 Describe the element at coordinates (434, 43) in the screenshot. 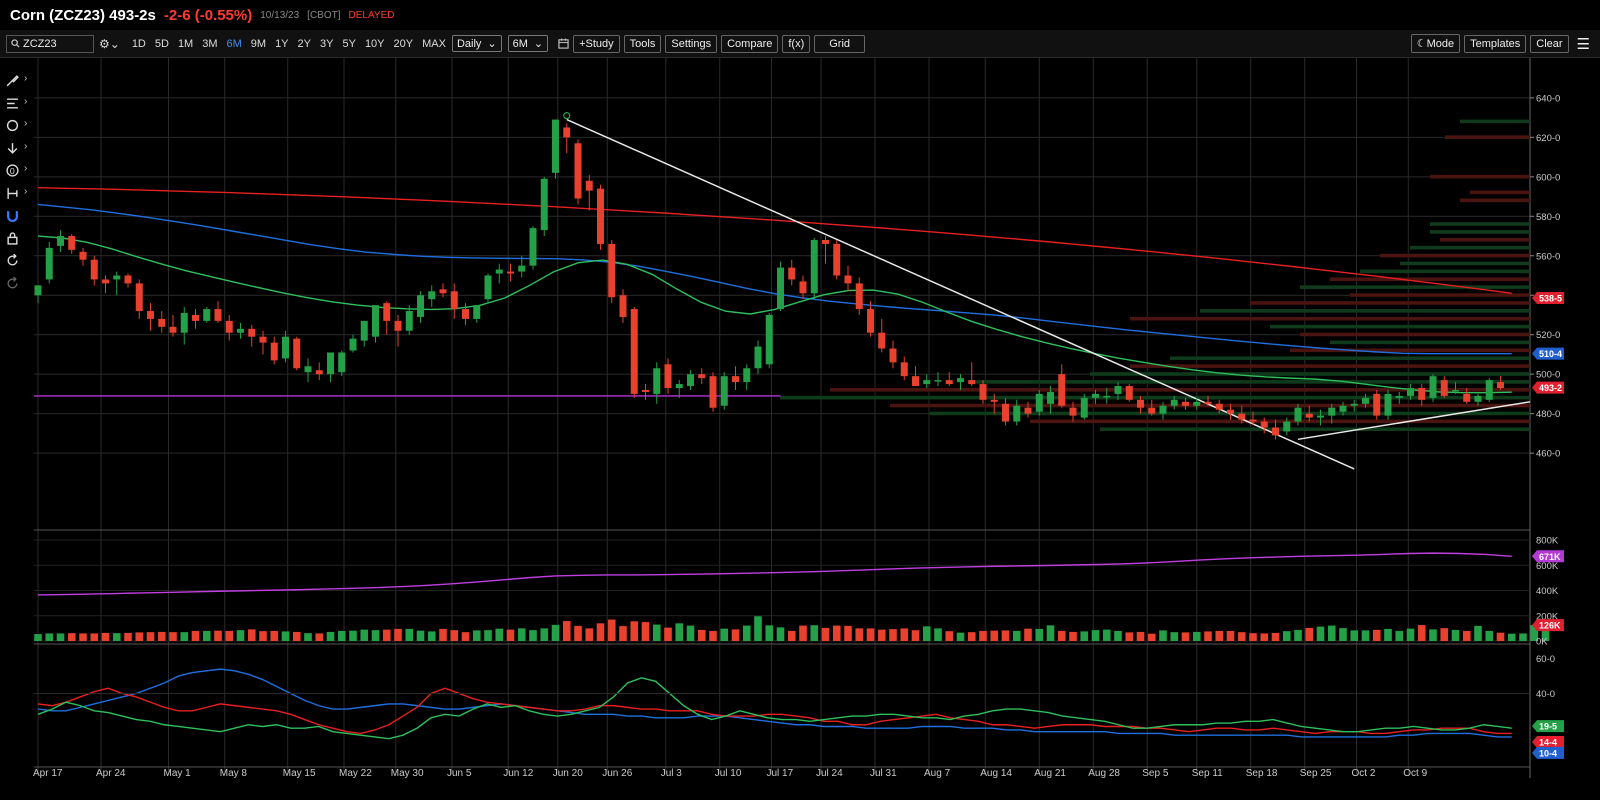

I see `range-max: MAX` at that location.